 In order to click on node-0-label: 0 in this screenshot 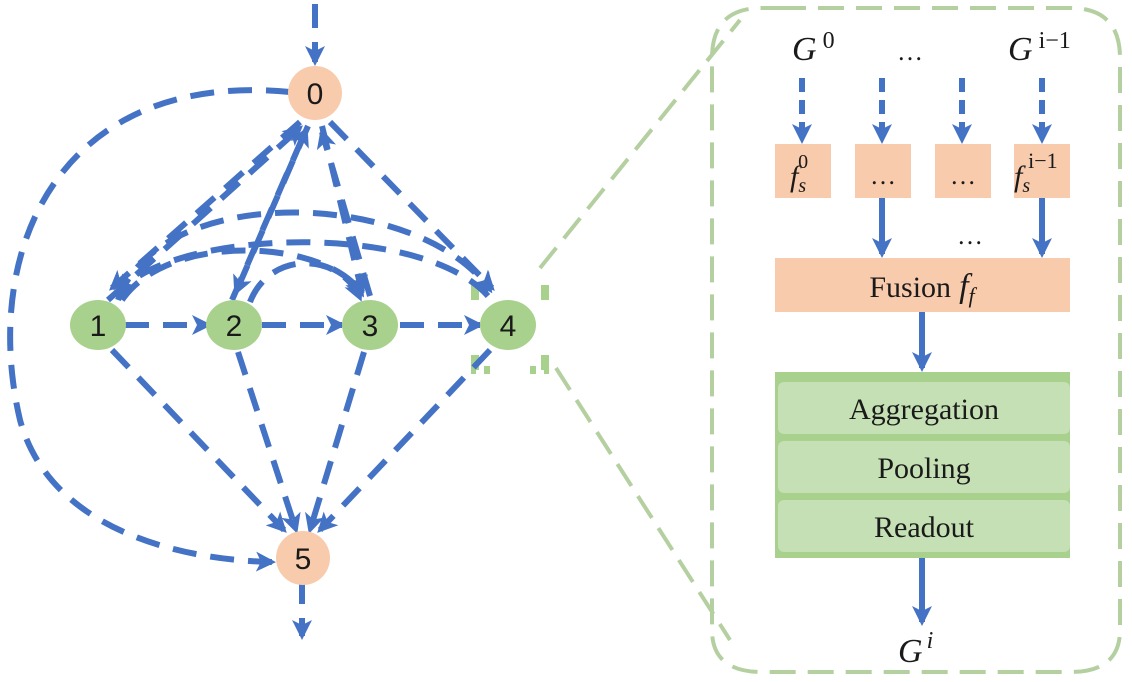, I will do `click(315, 94)`.